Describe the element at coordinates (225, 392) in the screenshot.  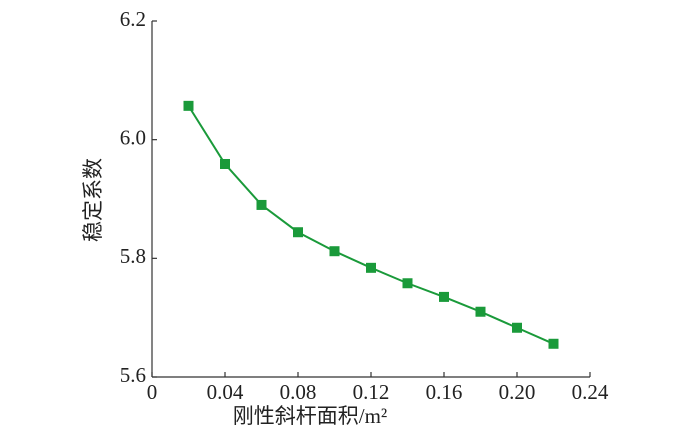
I see `x-tick-label: 0.04` at that location.